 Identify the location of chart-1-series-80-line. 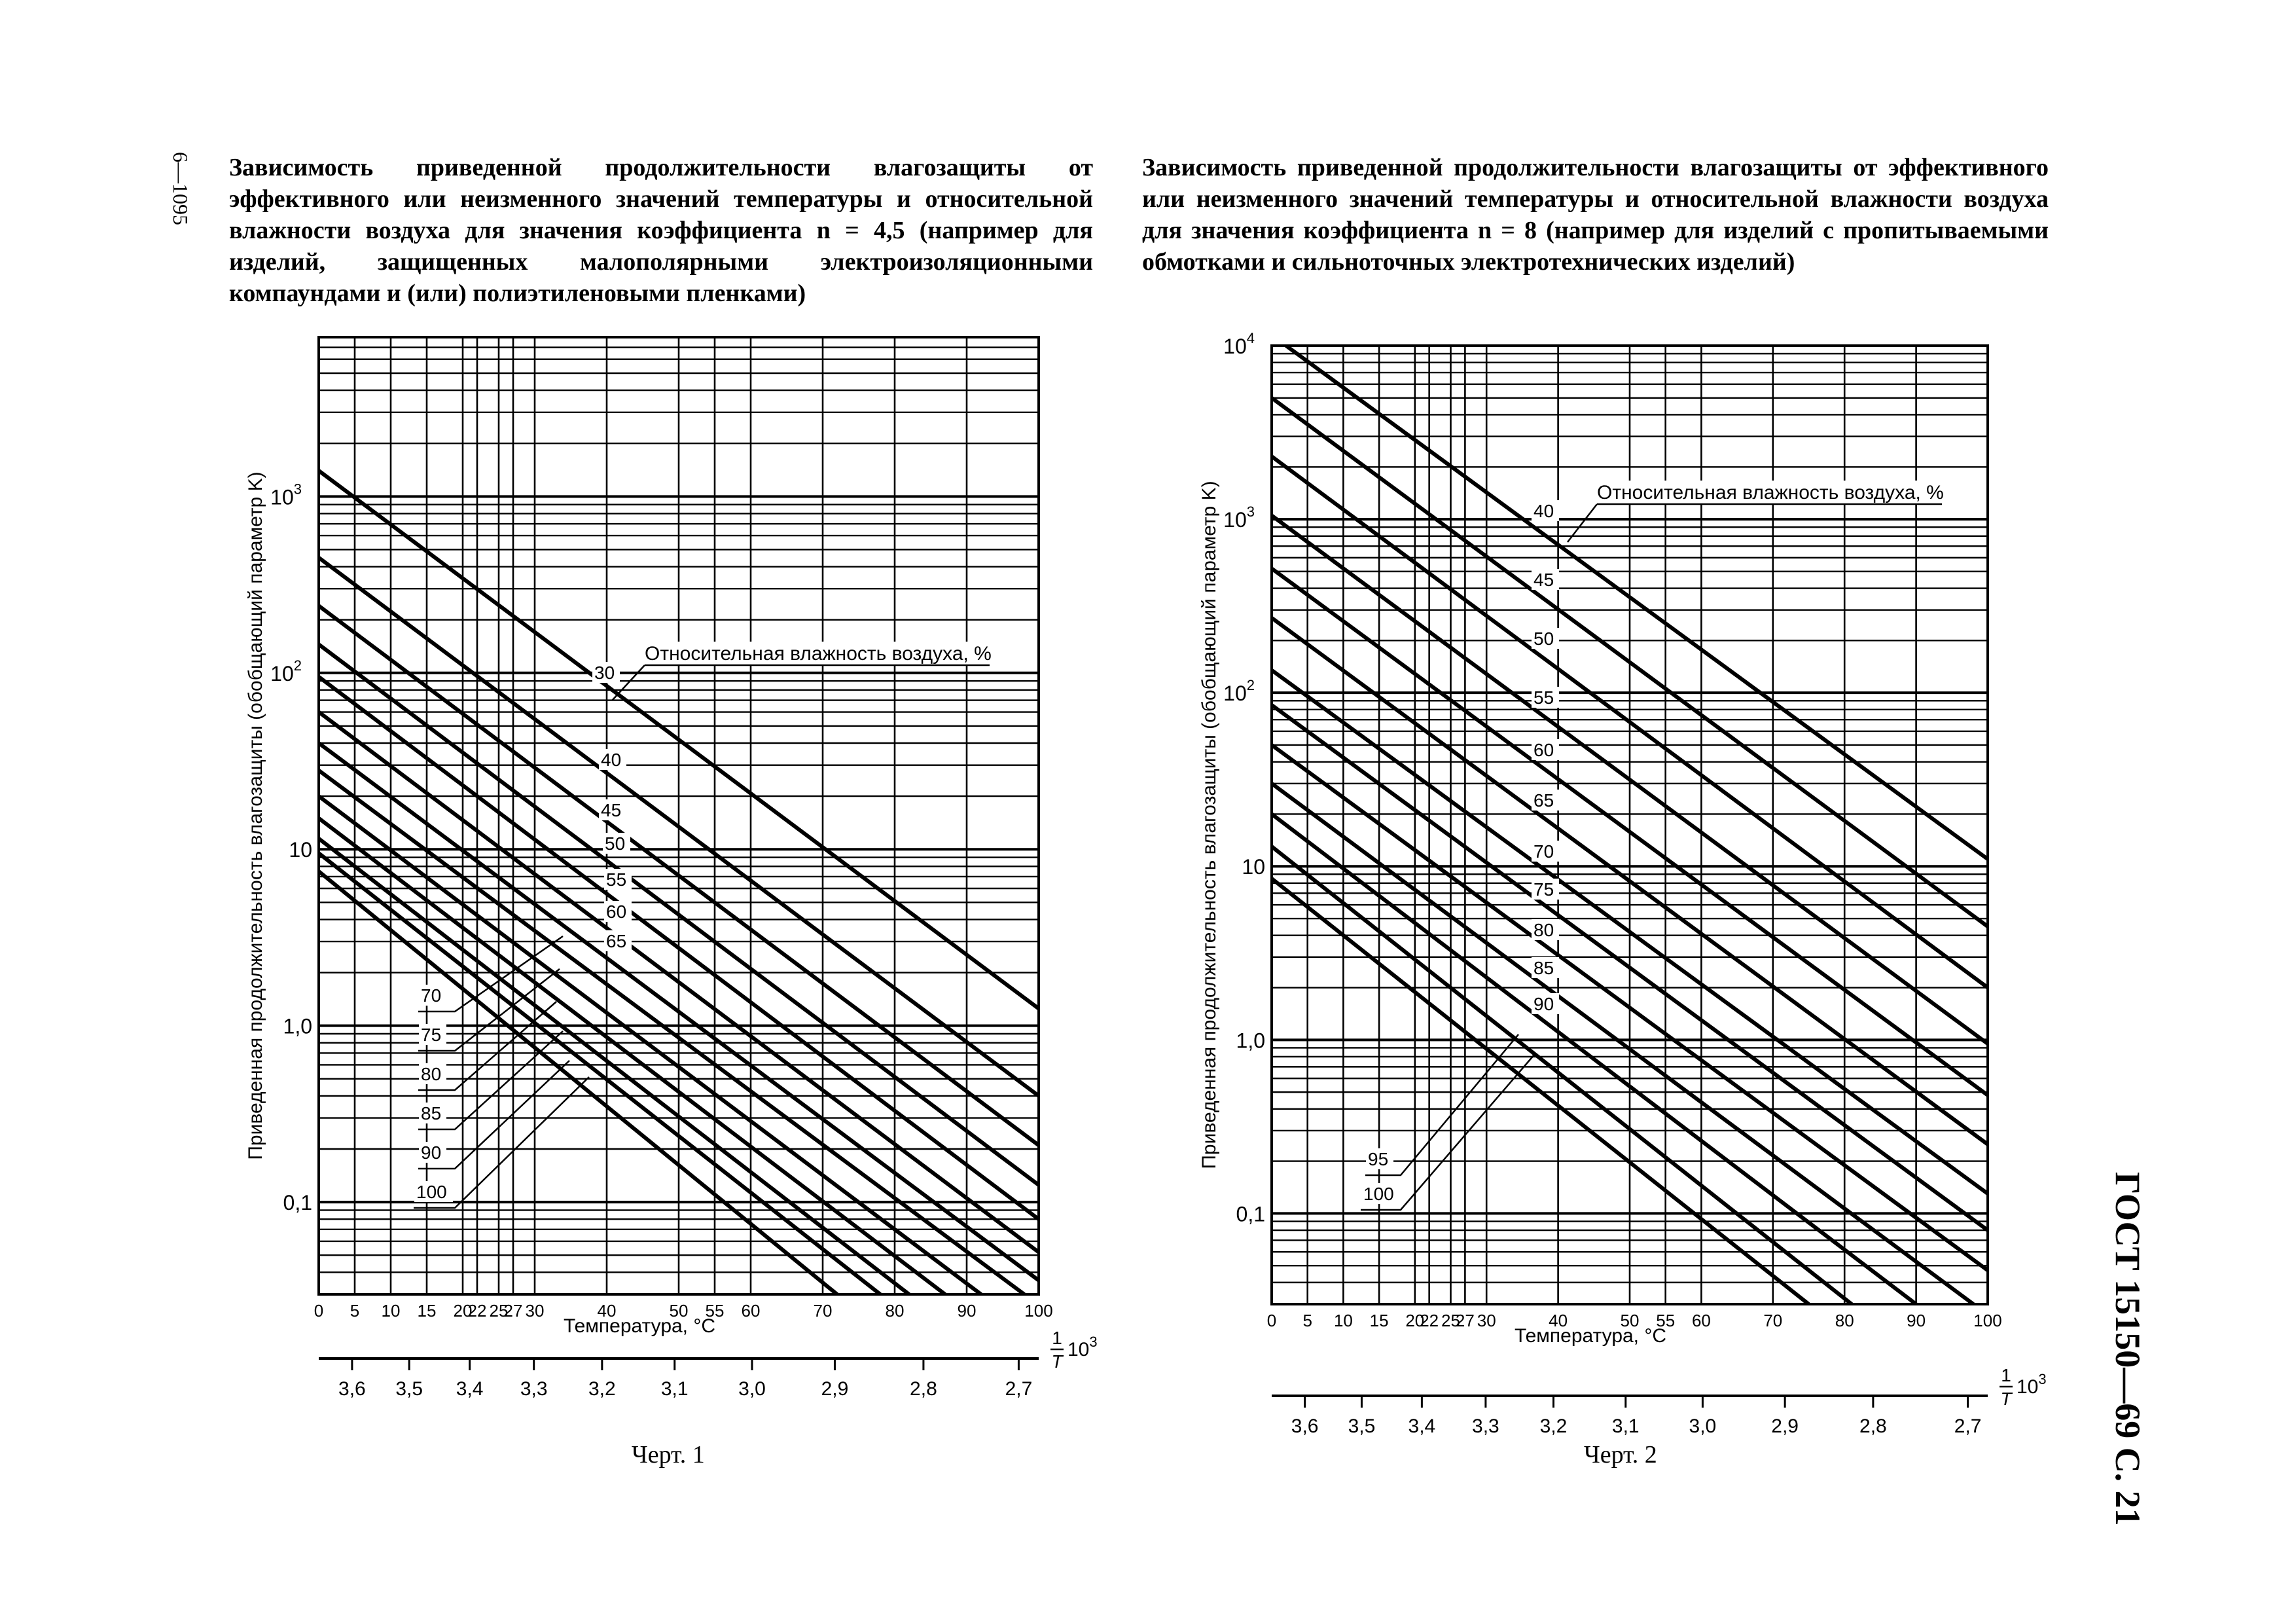
(632, 1055).